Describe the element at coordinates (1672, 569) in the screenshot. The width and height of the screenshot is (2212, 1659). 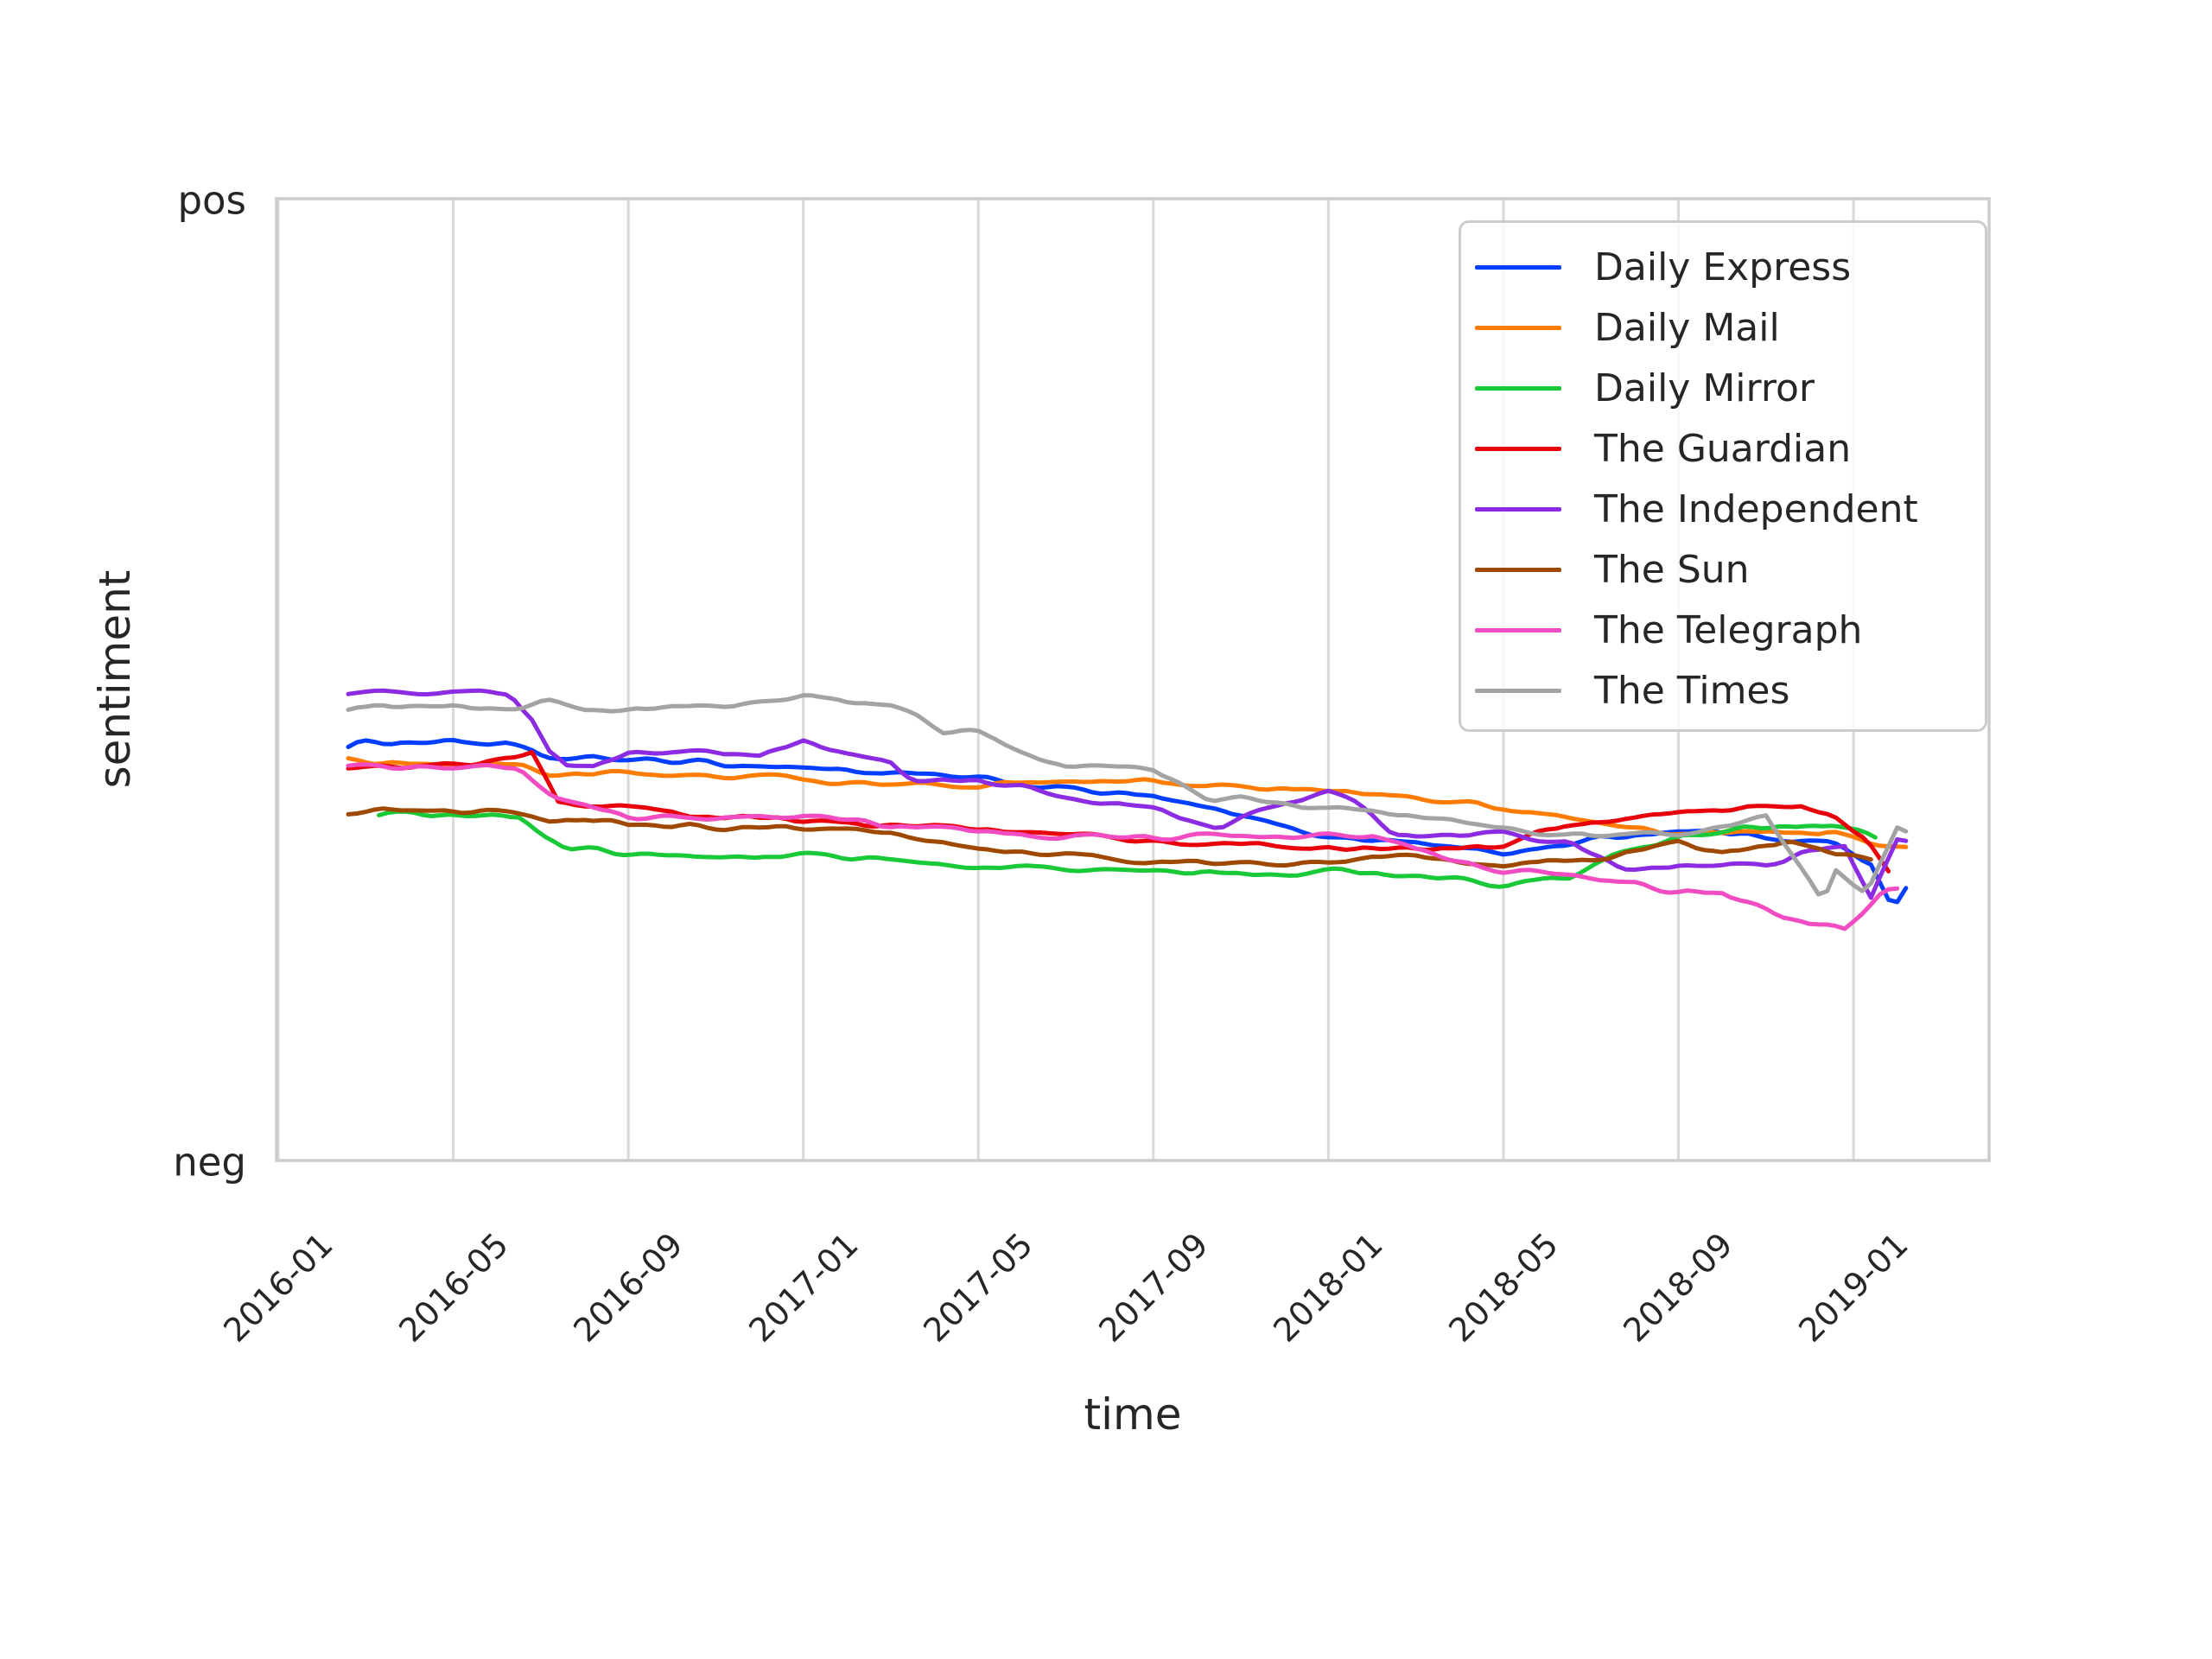
I see `legend-label: The Sun` at that location.